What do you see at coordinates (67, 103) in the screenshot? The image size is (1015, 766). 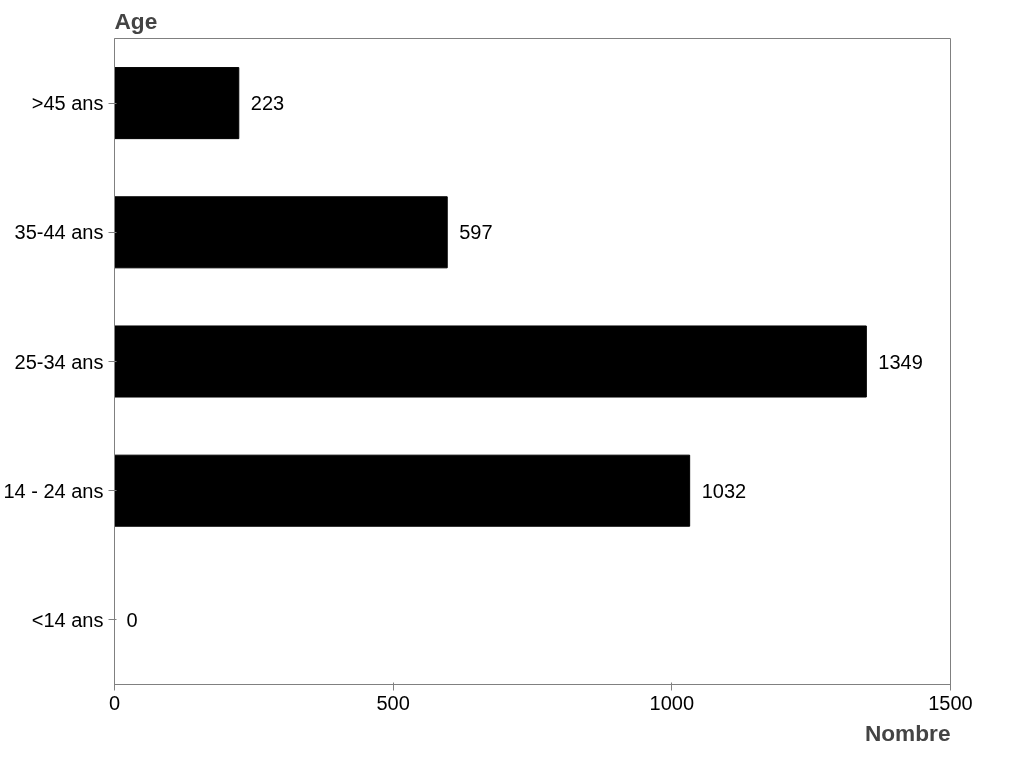 I see `y-tick-label: >45 ans` at bounding box center [67, 103].